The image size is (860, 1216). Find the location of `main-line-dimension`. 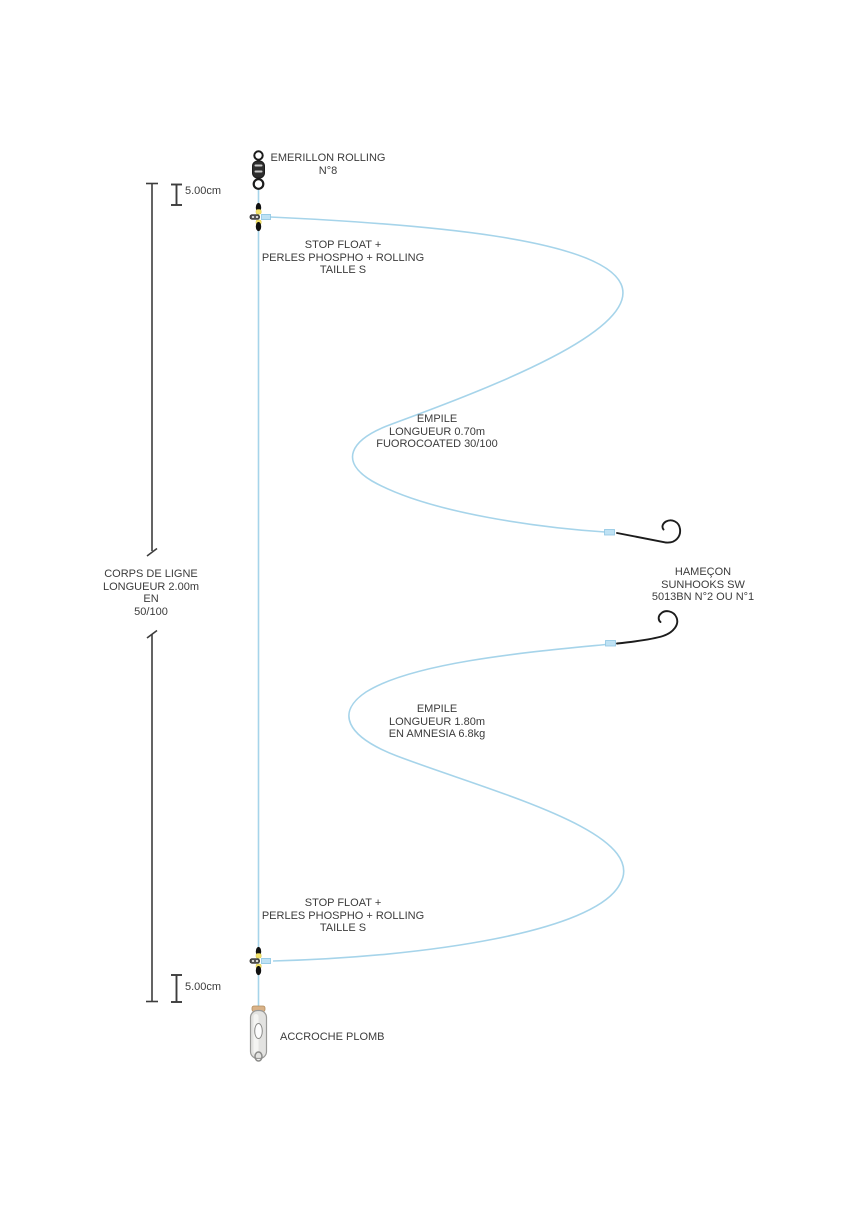

main-line-dimension is located at coordinates (152, 592).